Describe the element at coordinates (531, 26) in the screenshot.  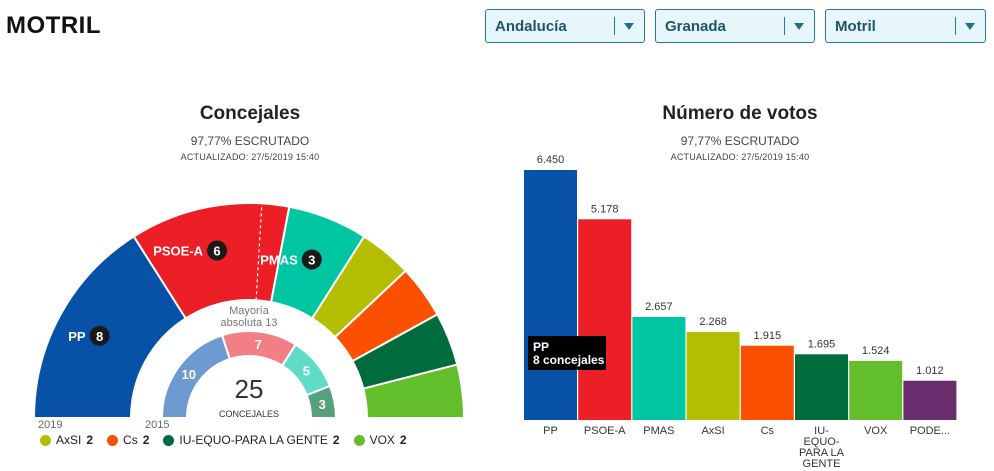
I see `region-select-value: Andalucía` at that location.